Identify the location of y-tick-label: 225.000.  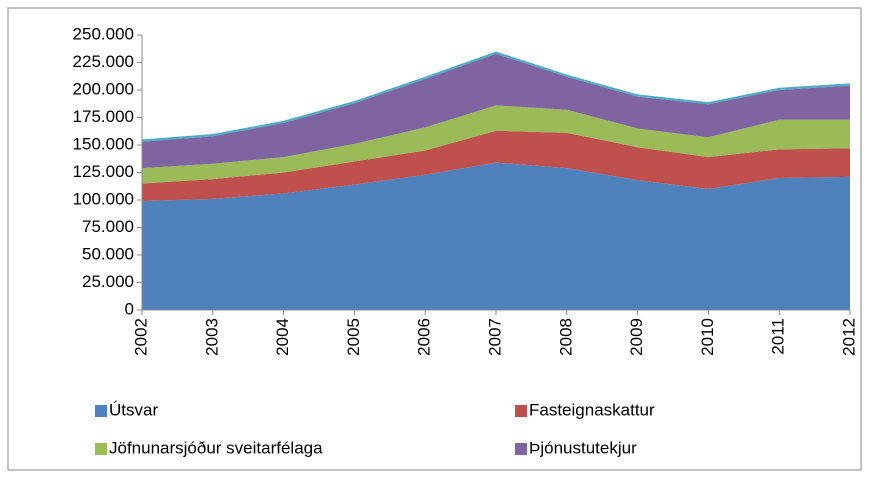
(103, 61).